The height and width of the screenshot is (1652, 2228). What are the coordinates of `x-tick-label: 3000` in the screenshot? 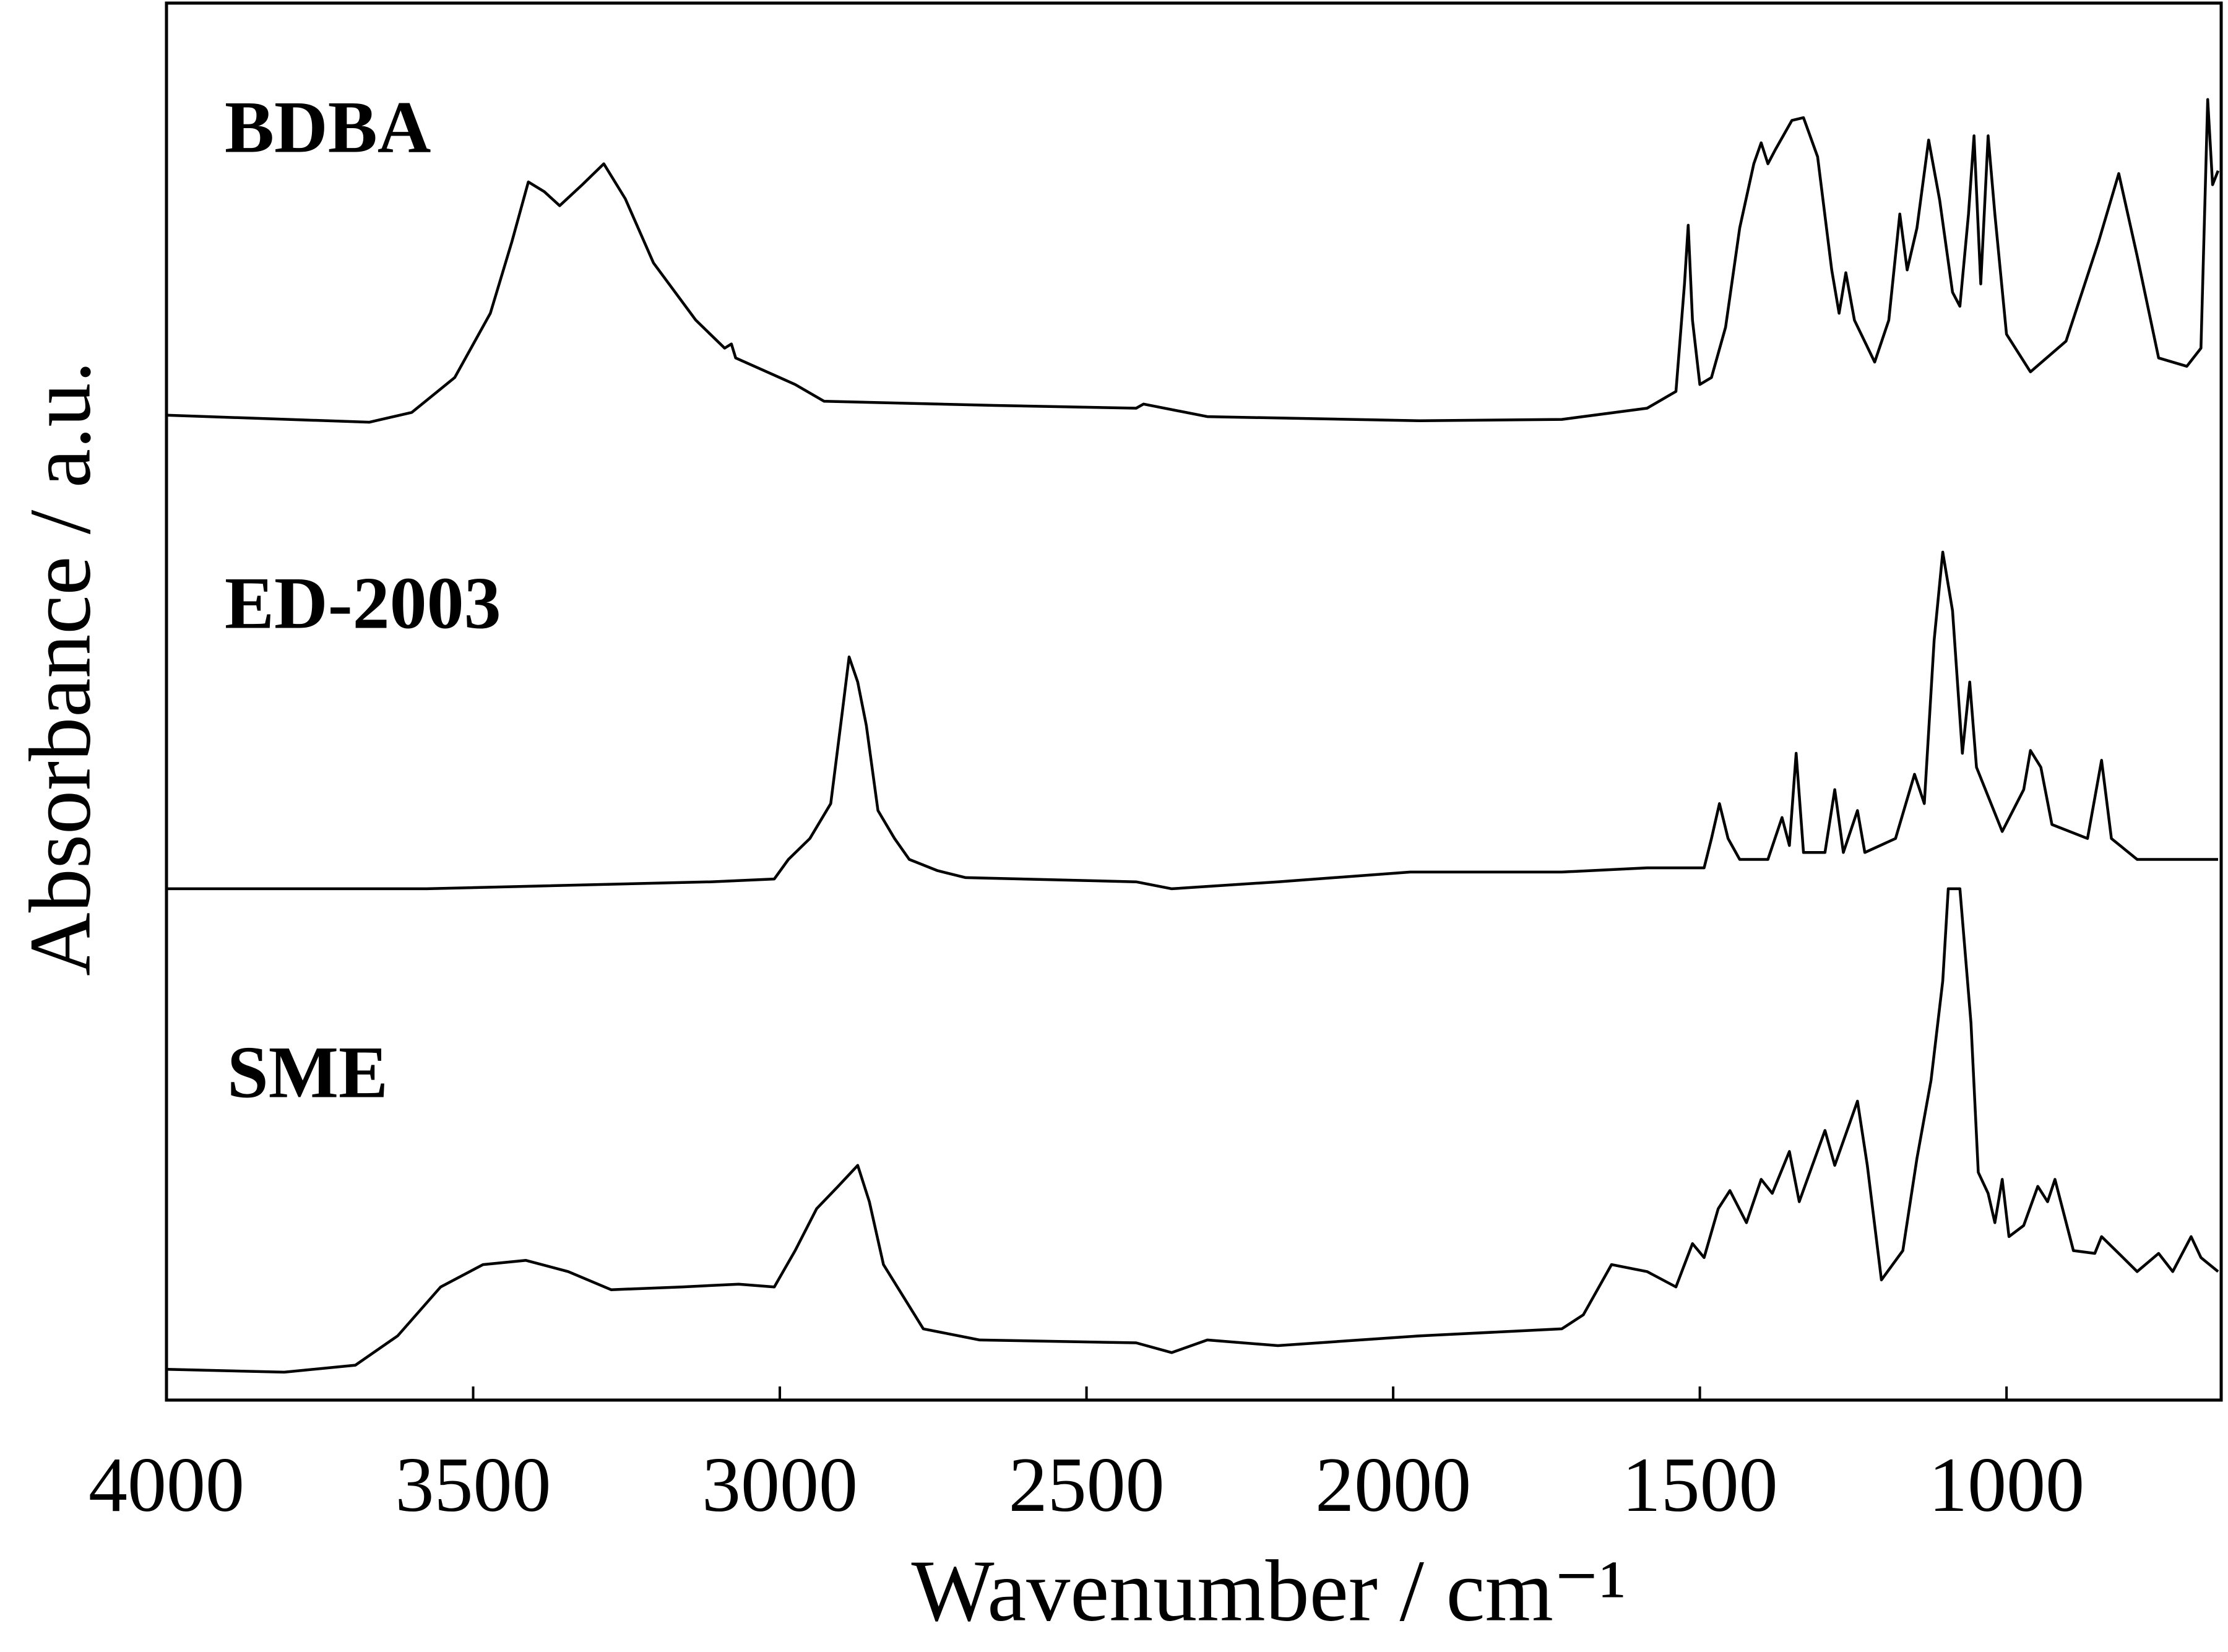 It's located at (780, 1485).